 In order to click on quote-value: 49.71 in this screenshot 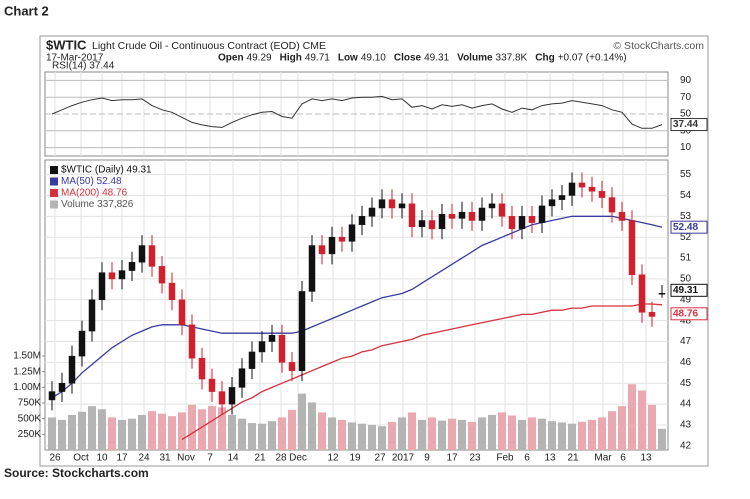, I will do `click(317, 58)`.